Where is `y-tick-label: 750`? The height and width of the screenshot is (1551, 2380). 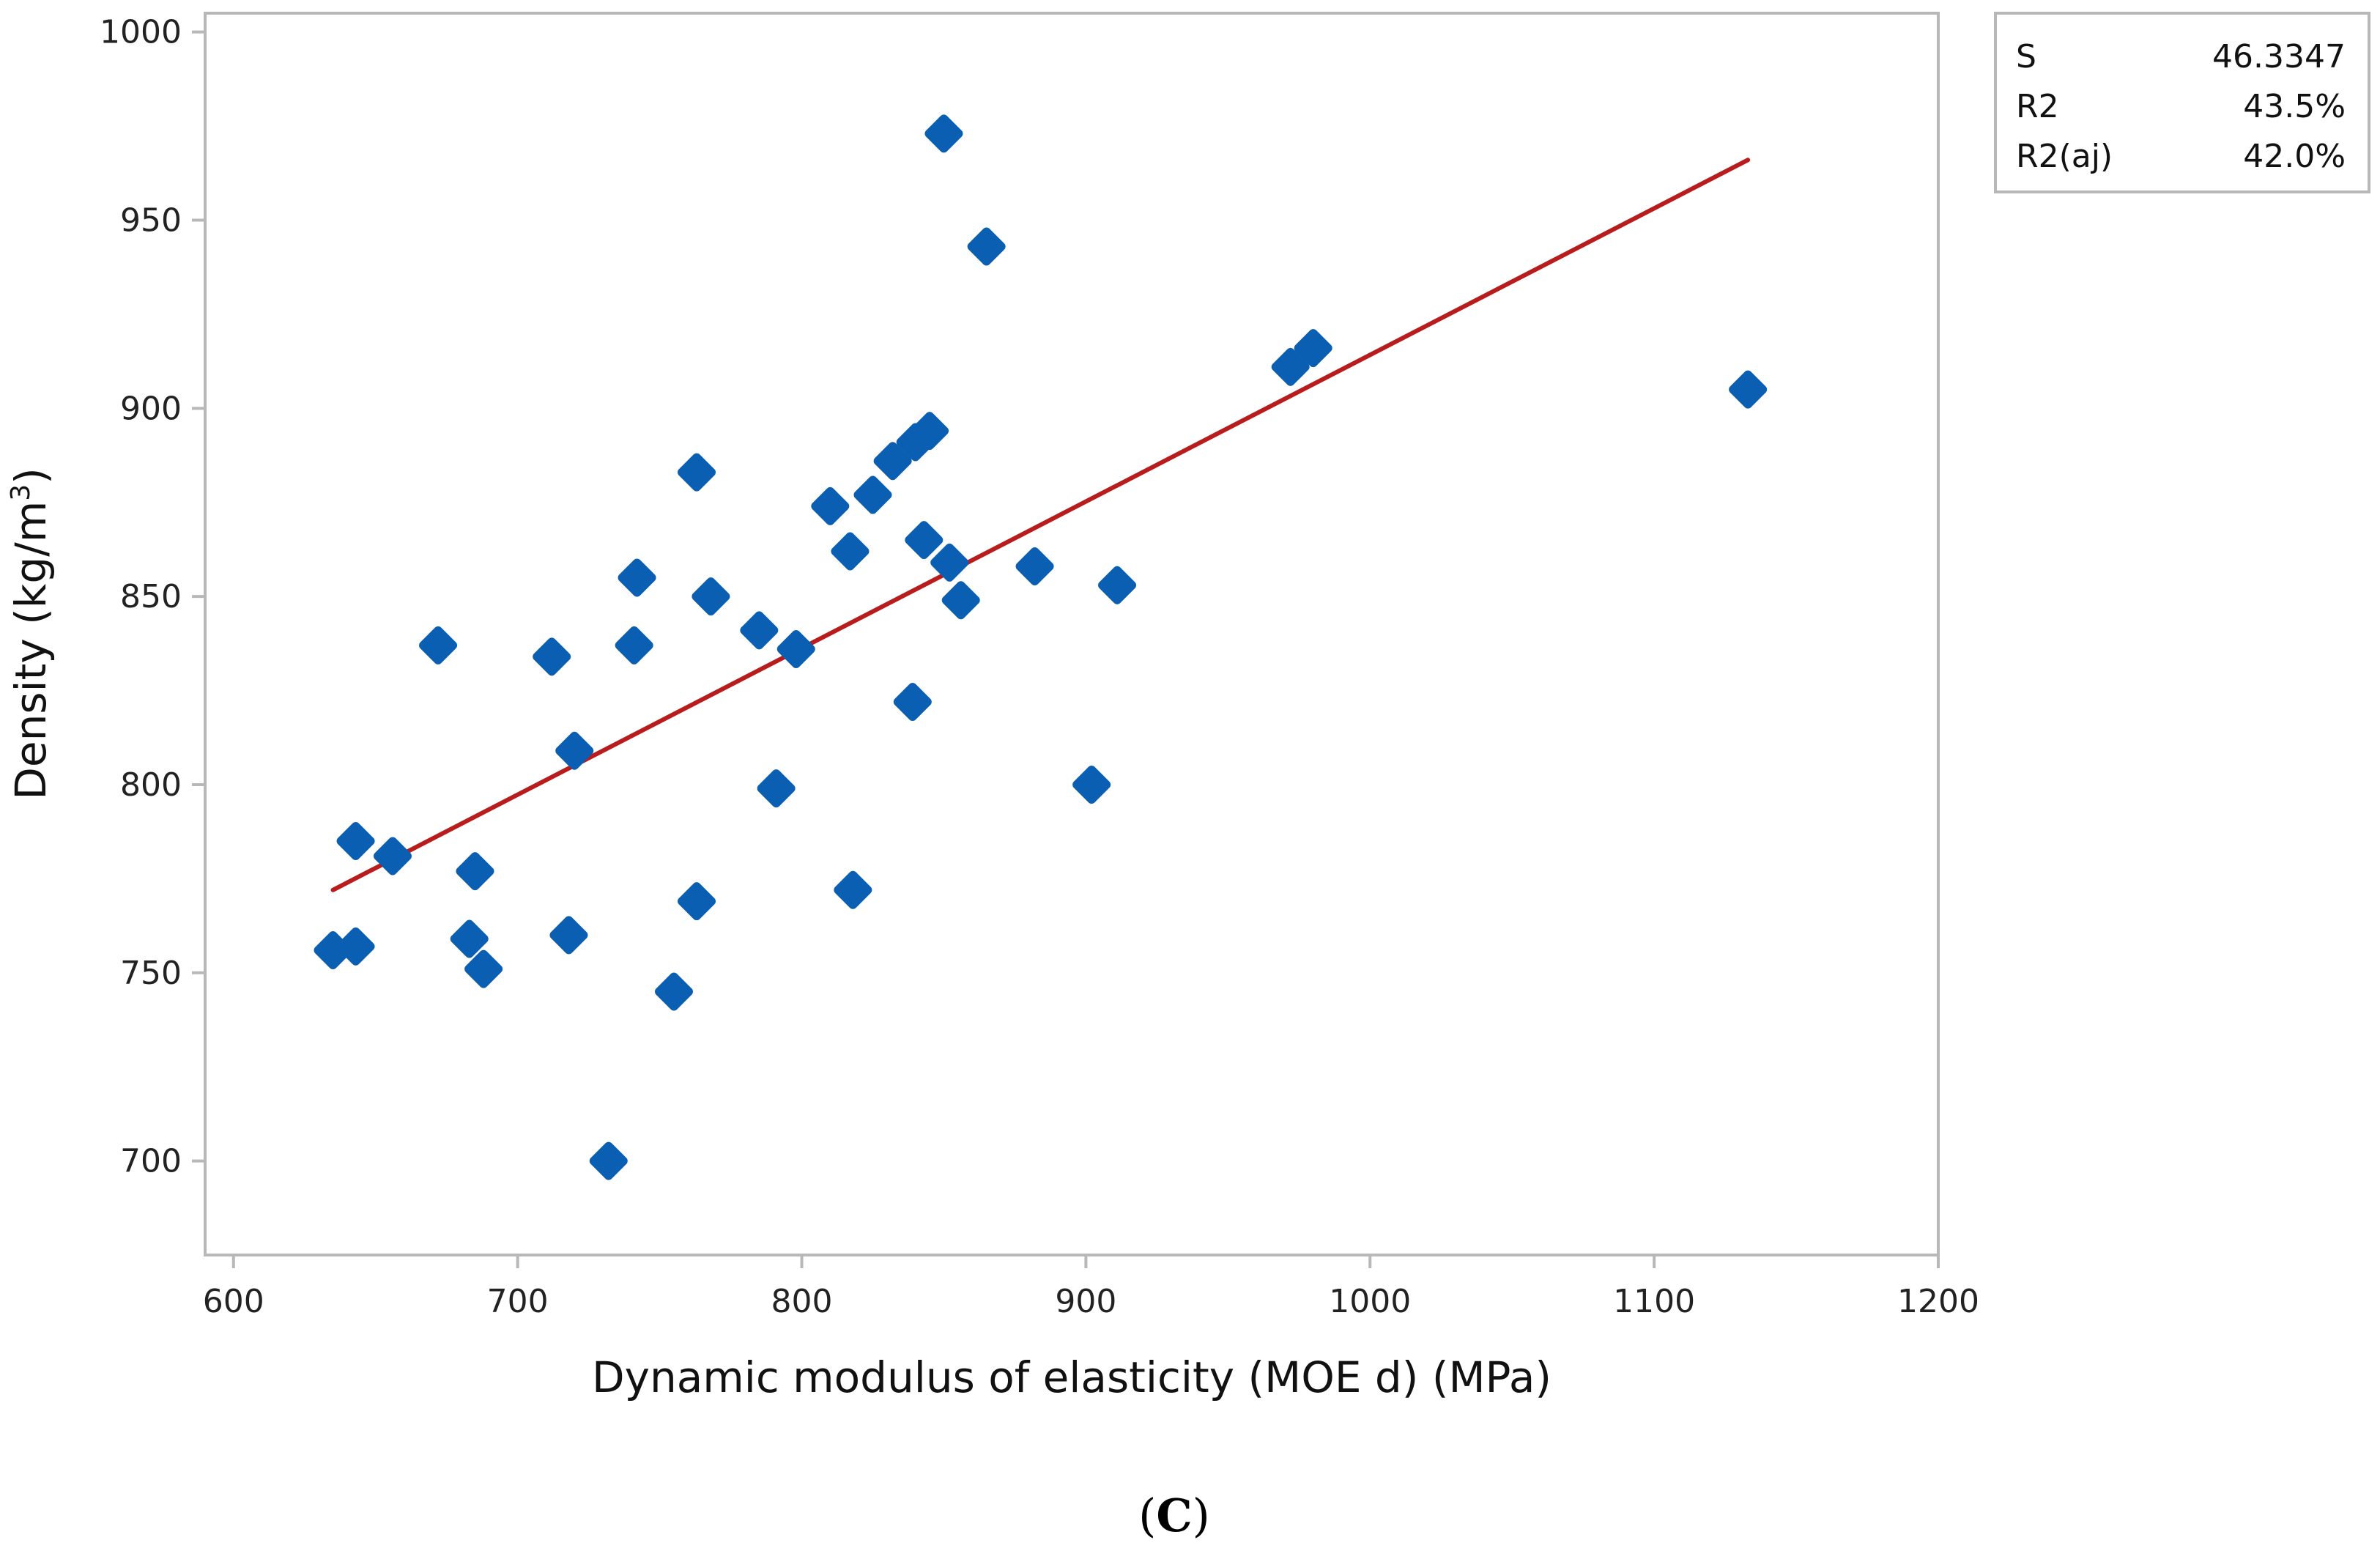 y-tick-label: 750 is located at coordinates (151, 973).